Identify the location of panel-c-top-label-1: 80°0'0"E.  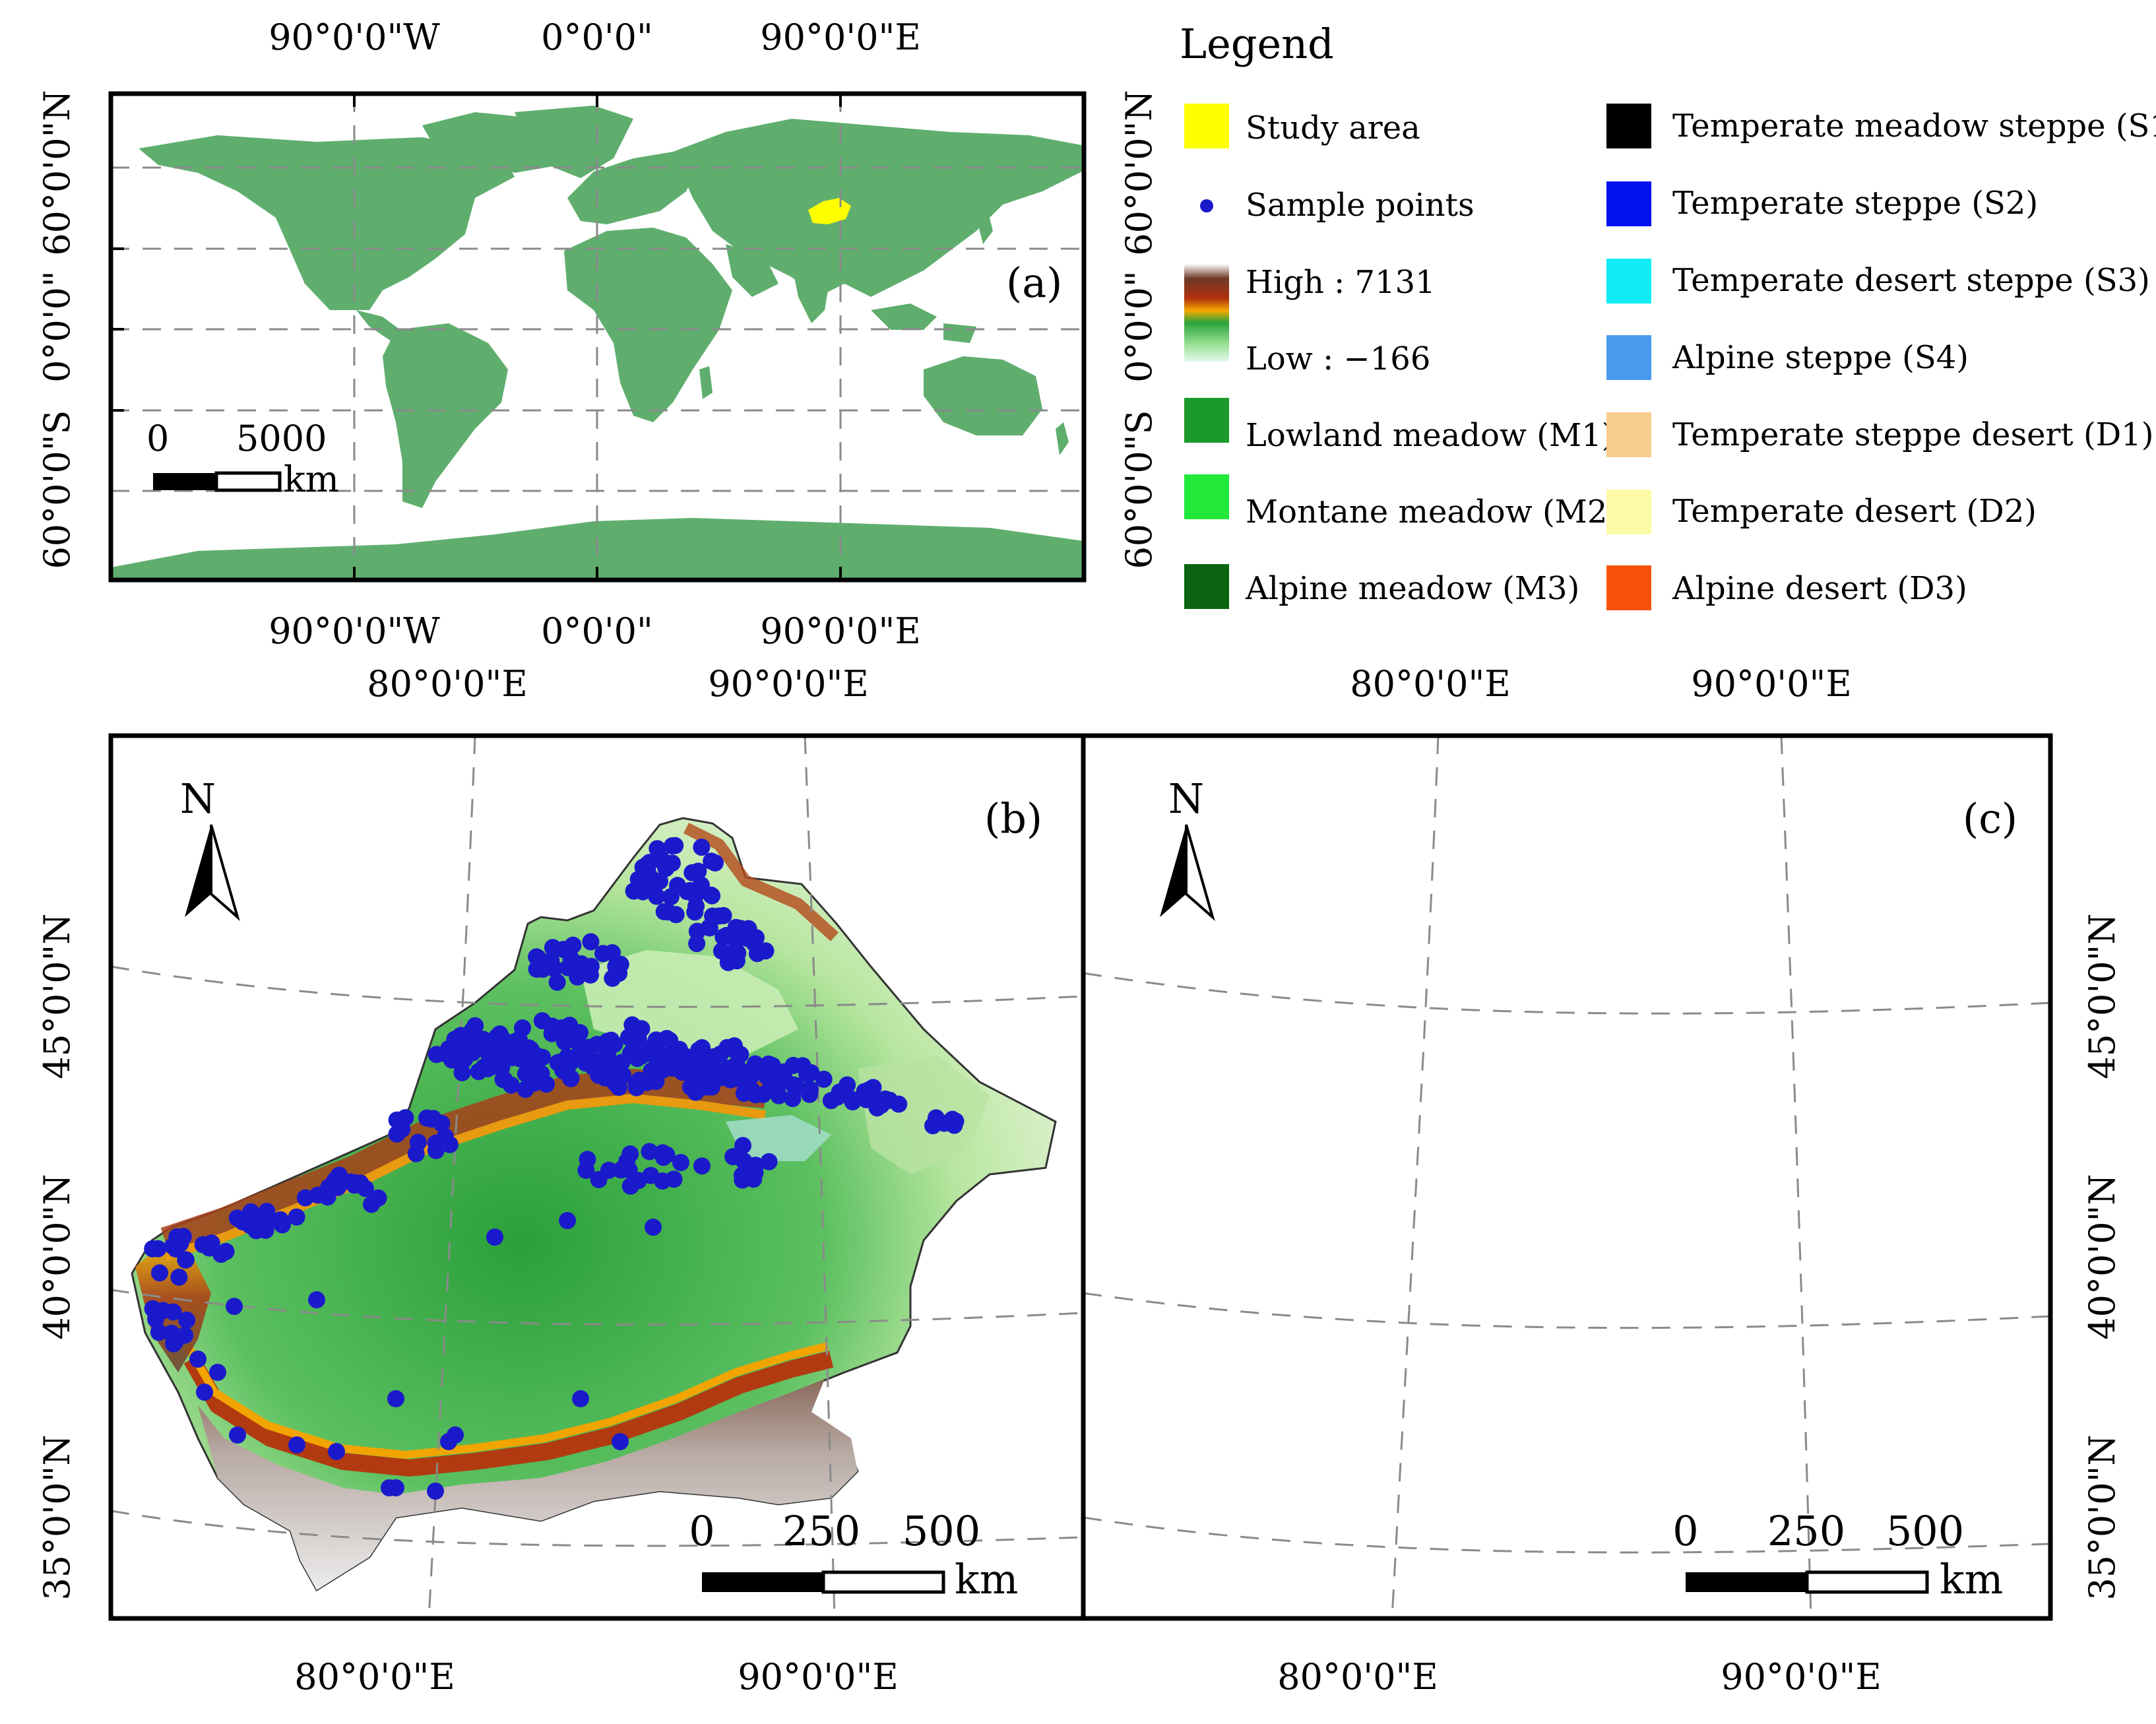
(1431, 684).